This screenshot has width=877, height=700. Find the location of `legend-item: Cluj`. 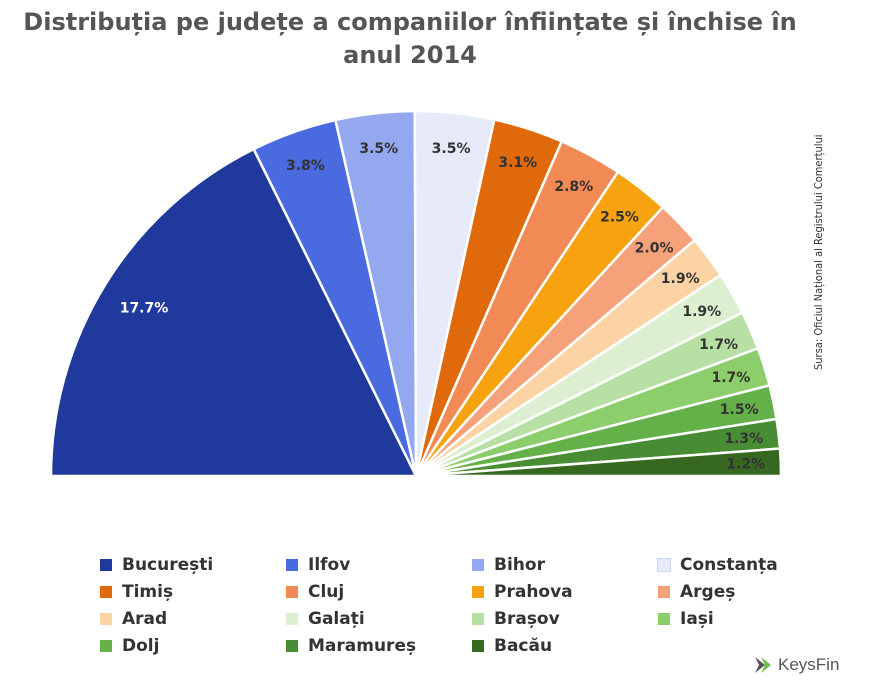

legend-item: Cluj is located at coordinates (379, 591).